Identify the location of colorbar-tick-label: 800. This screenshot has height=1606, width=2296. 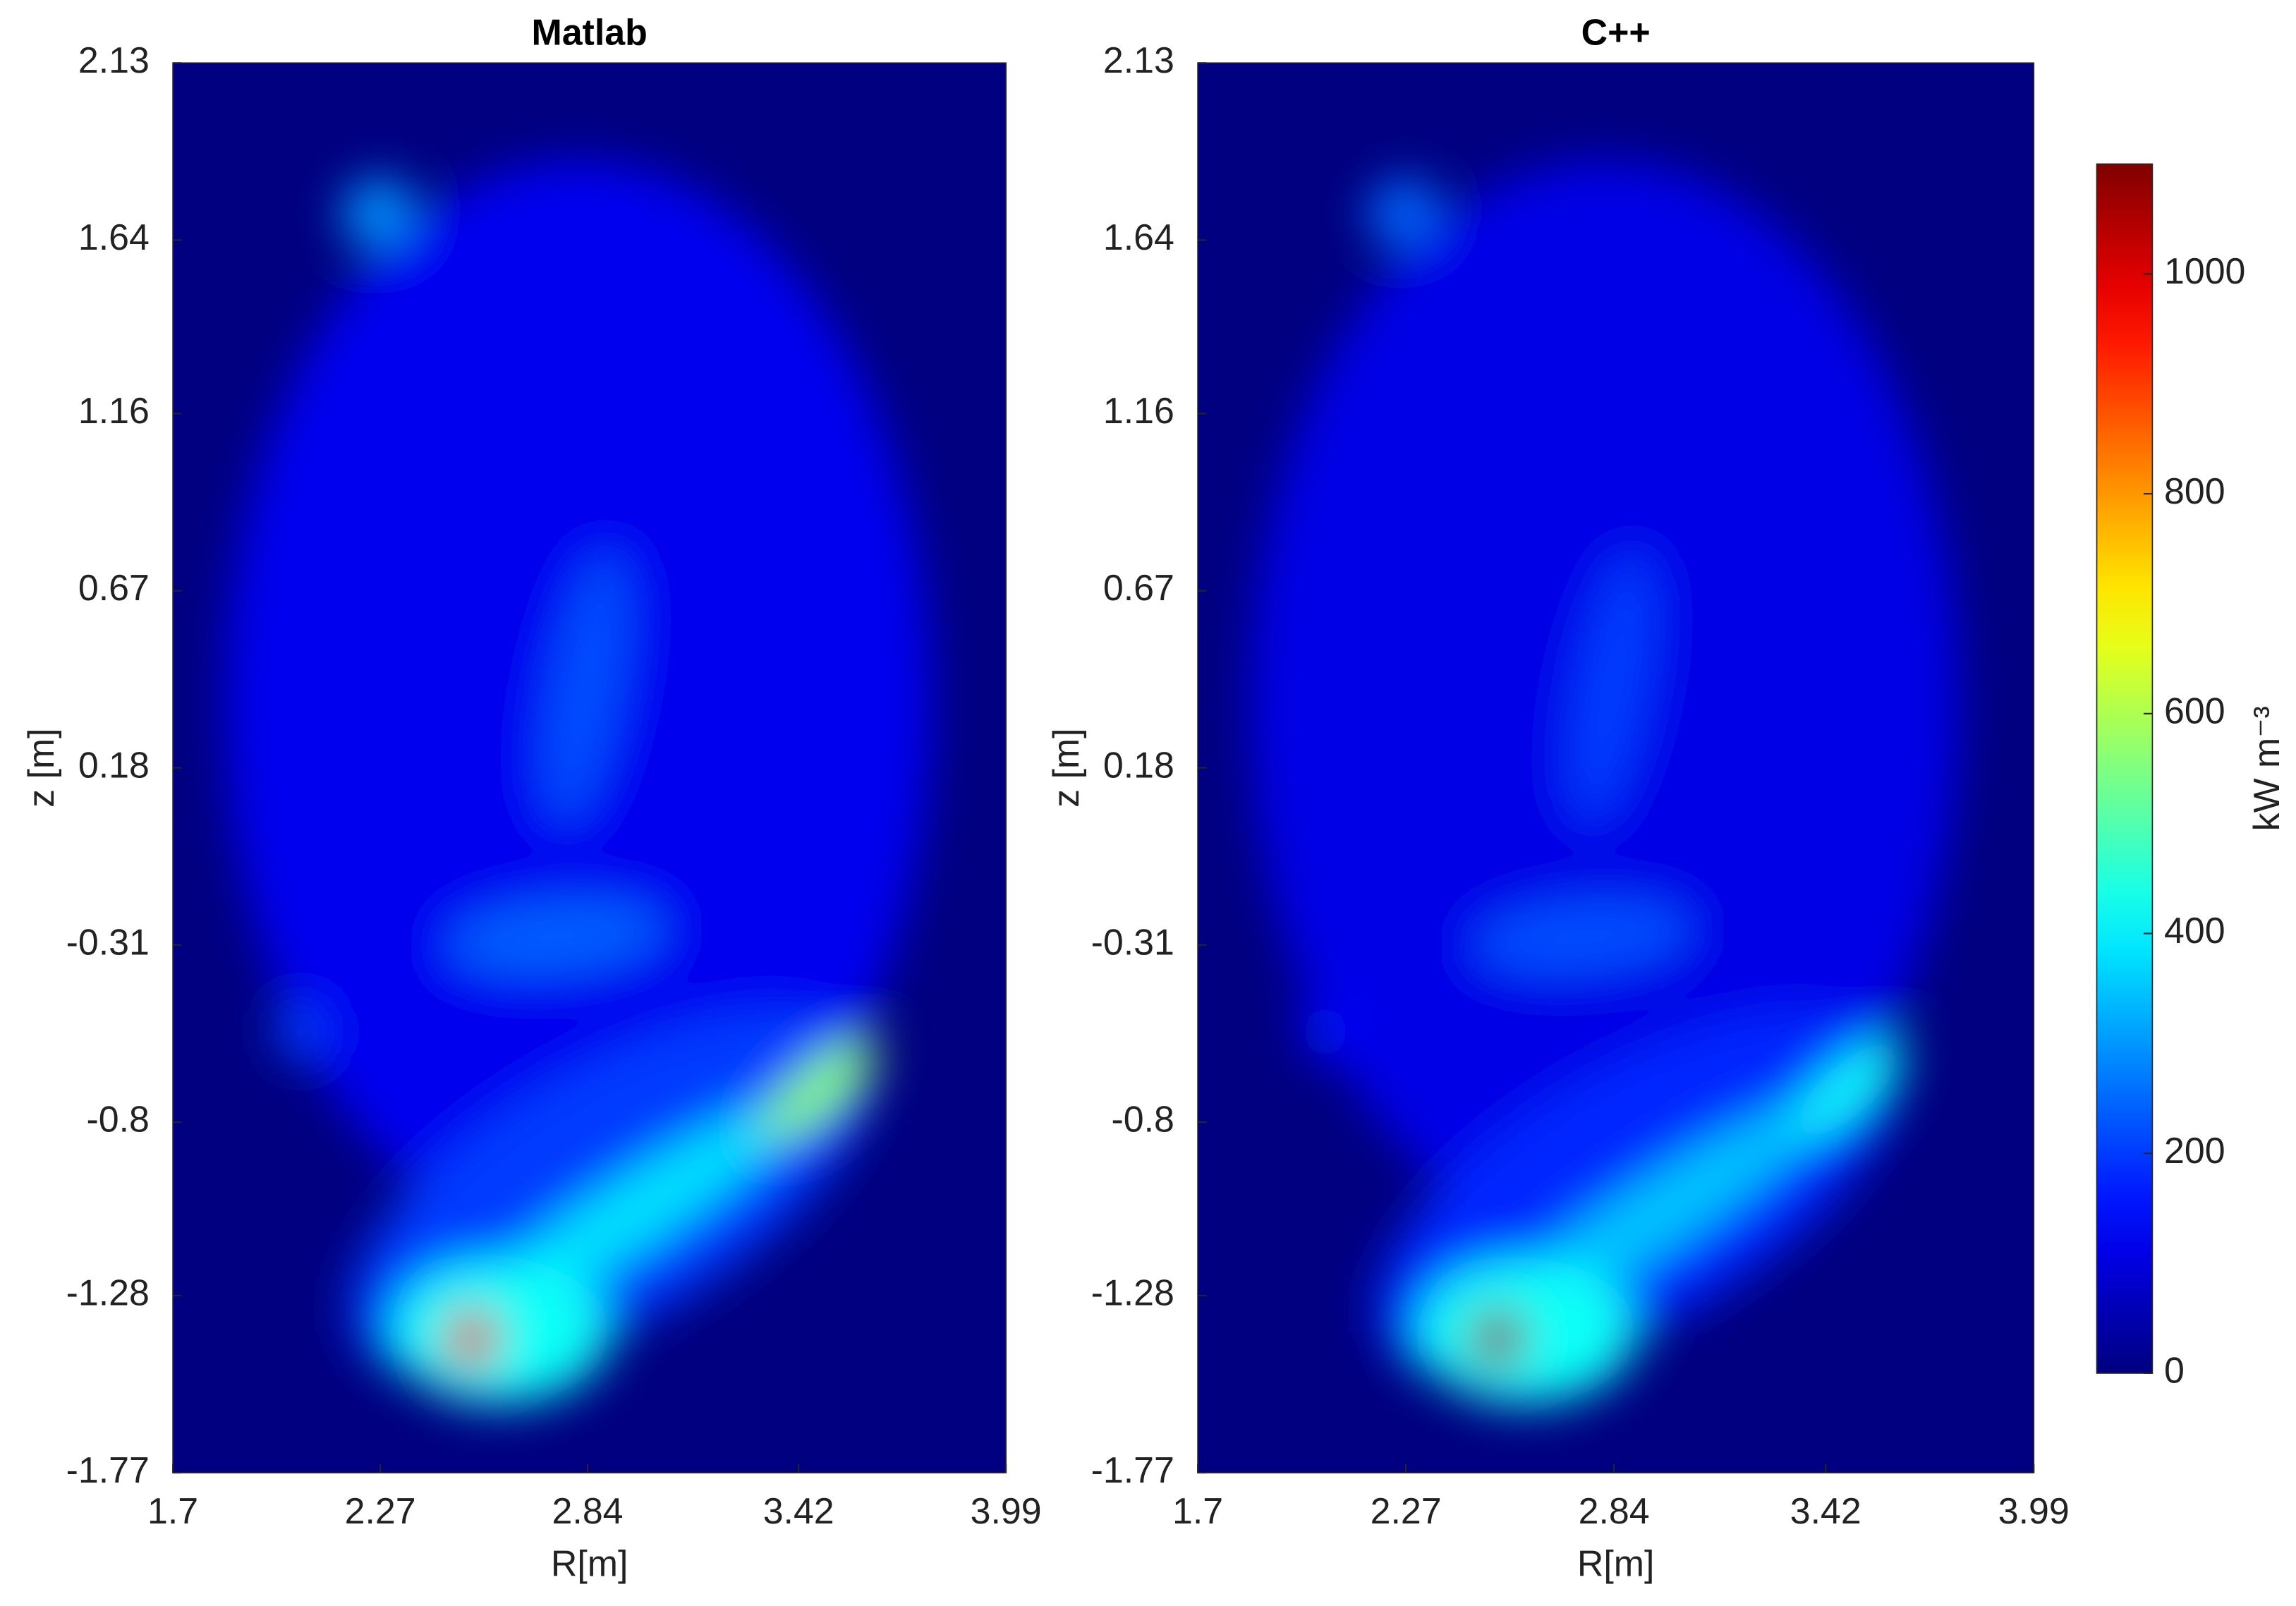
(2194, 490).